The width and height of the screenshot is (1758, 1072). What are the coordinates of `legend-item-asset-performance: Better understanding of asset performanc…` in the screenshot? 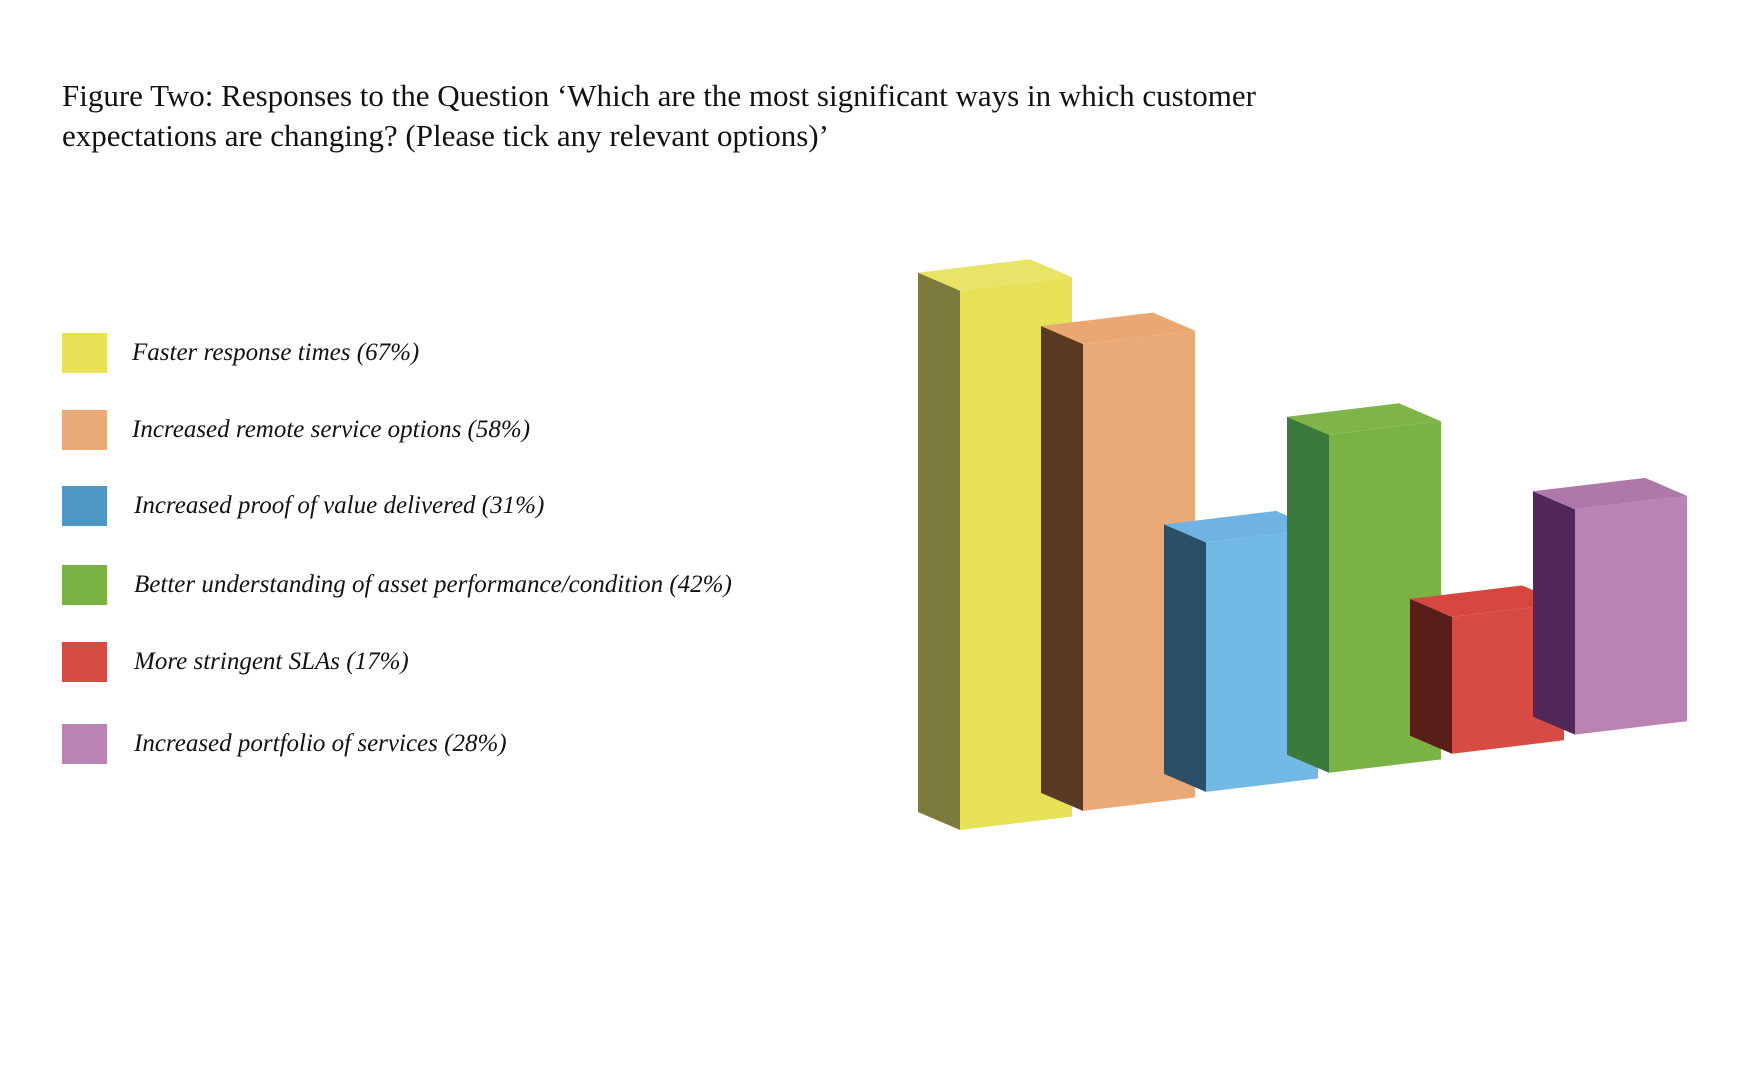 It's located at (397, 585).